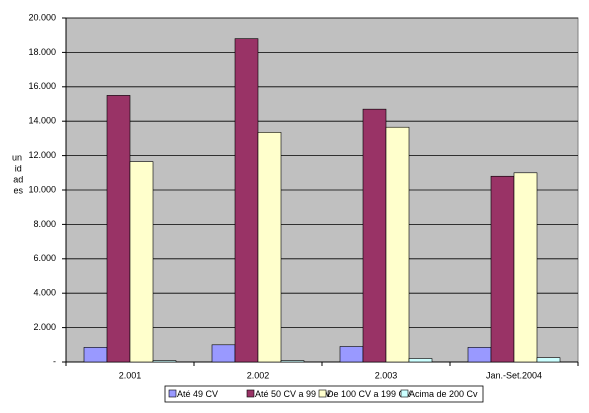  Describe the element at coordinates (386, 375) in the screenshot. I see `x-tick-label: 2.003` at that location.